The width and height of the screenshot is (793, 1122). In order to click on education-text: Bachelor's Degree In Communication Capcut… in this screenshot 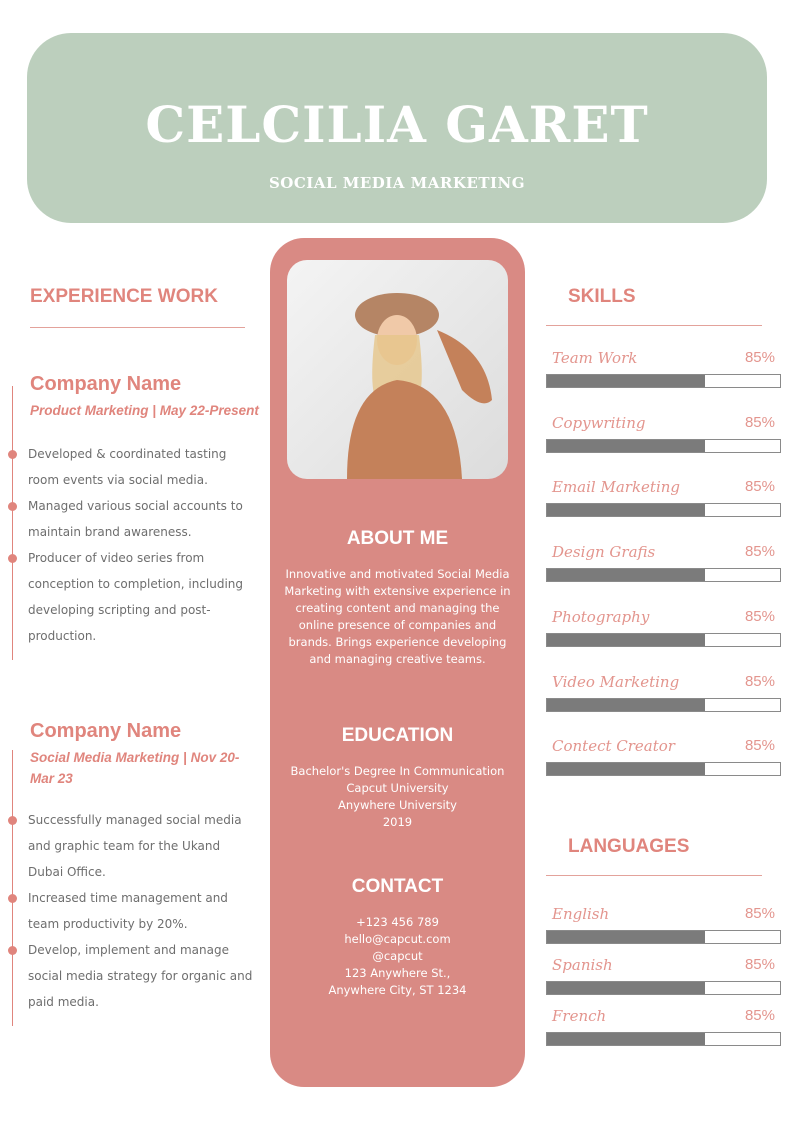, I will do `click(397, 796)`.